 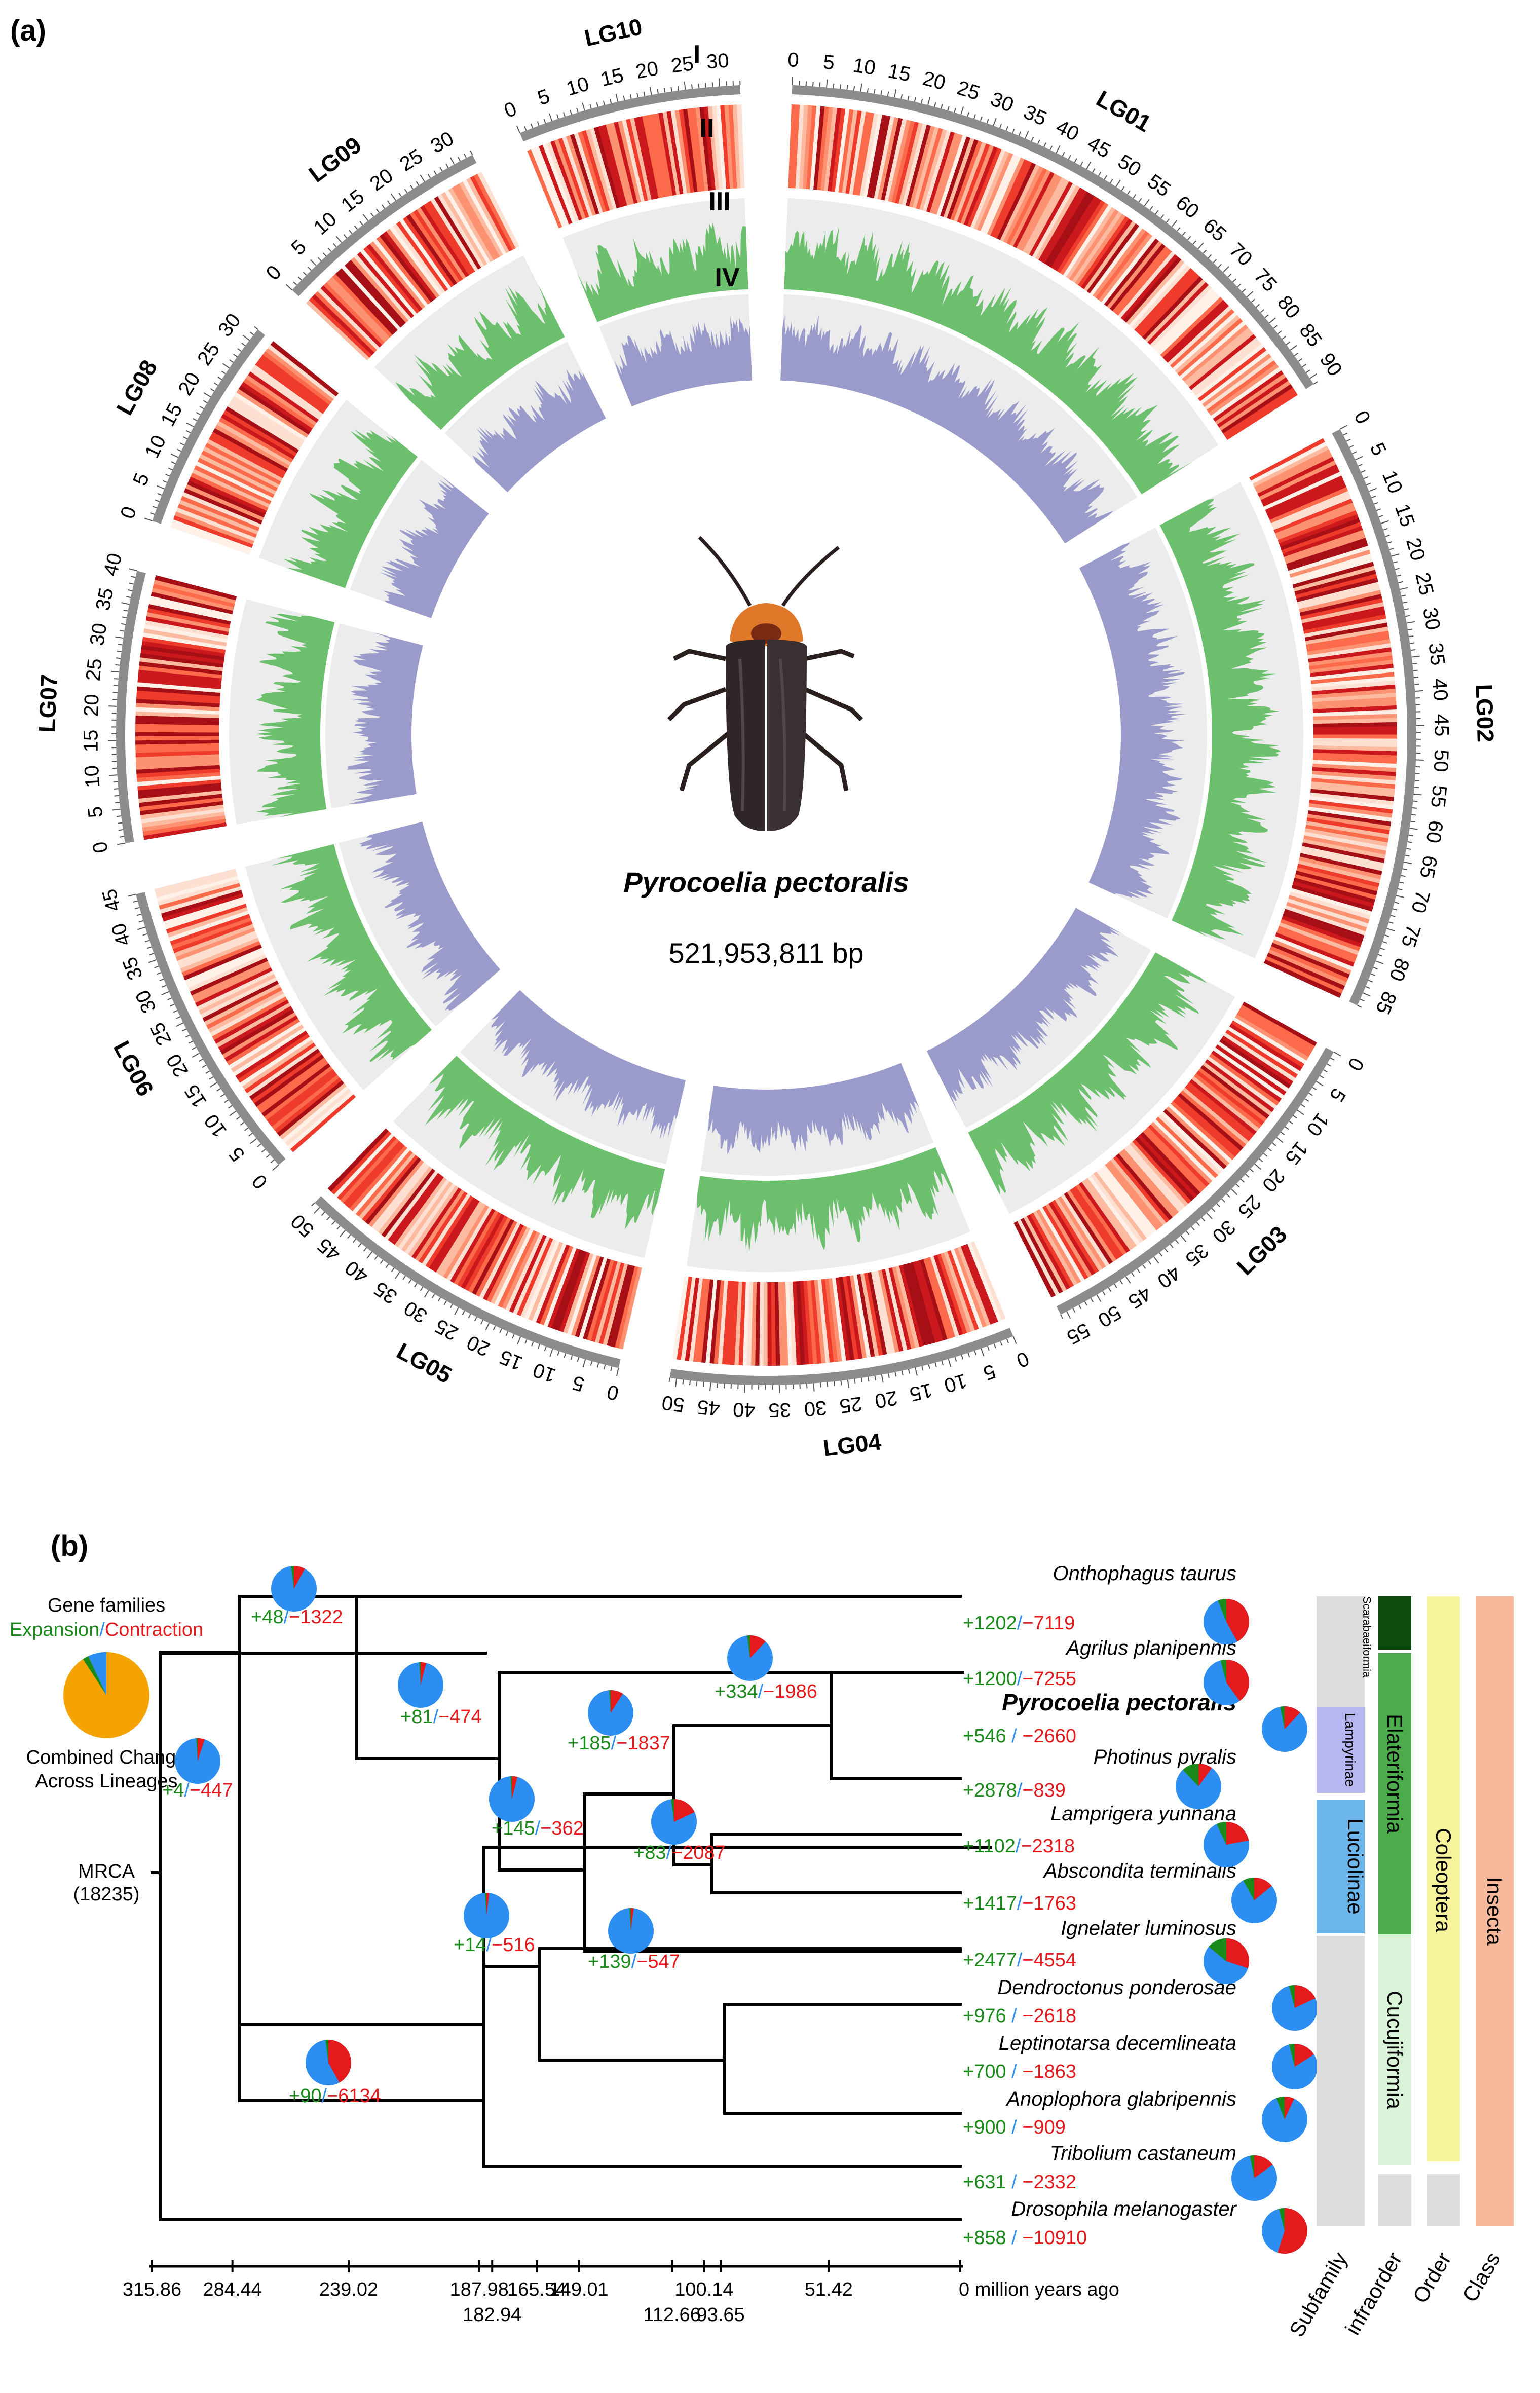 I want to click on panel-a-label: (a), so click(x=28, y=30).